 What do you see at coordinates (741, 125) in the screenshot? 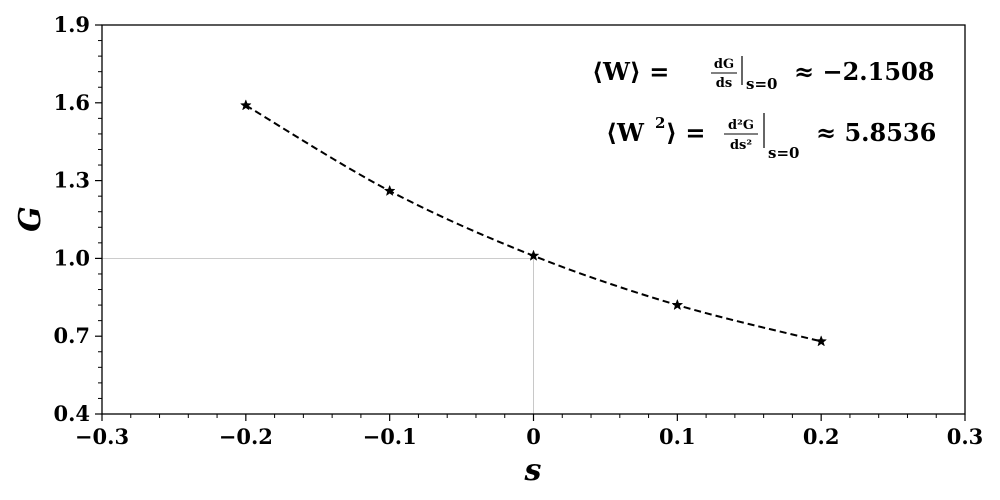
I see `annotation-second-numerator: d²G` at bounding box center [741, 125].